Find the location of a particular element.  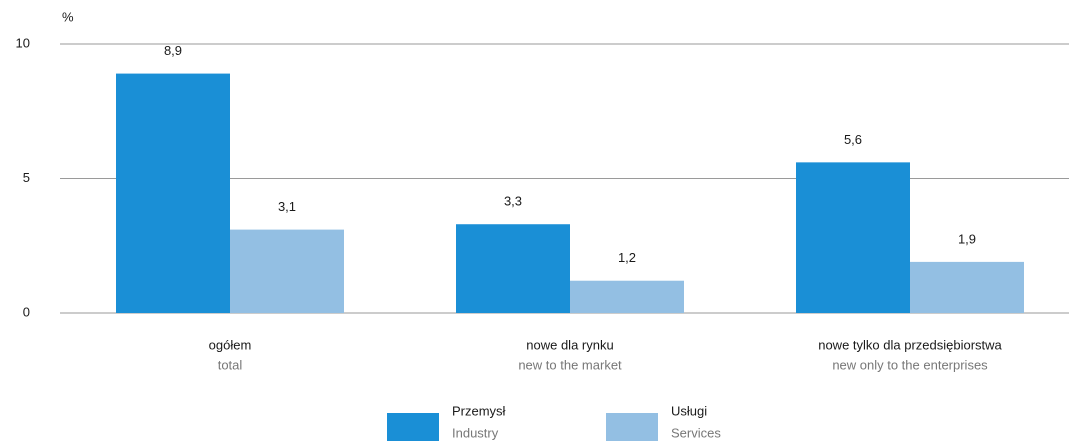

y-tick-label: 10 is located at coordinates (23, 42).